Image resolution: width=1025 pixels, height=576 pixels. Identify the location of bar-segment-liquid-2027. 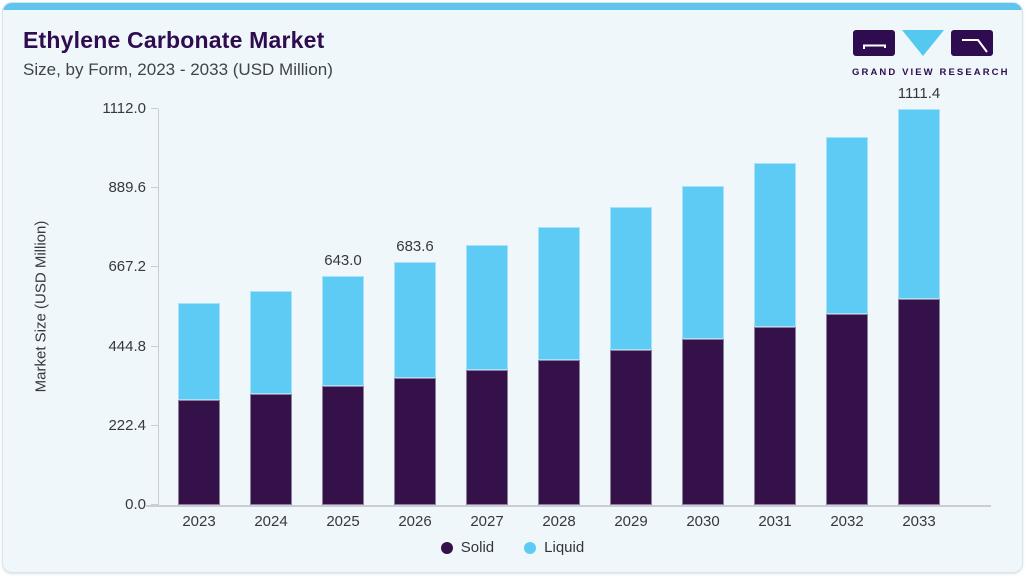
(487, 307).